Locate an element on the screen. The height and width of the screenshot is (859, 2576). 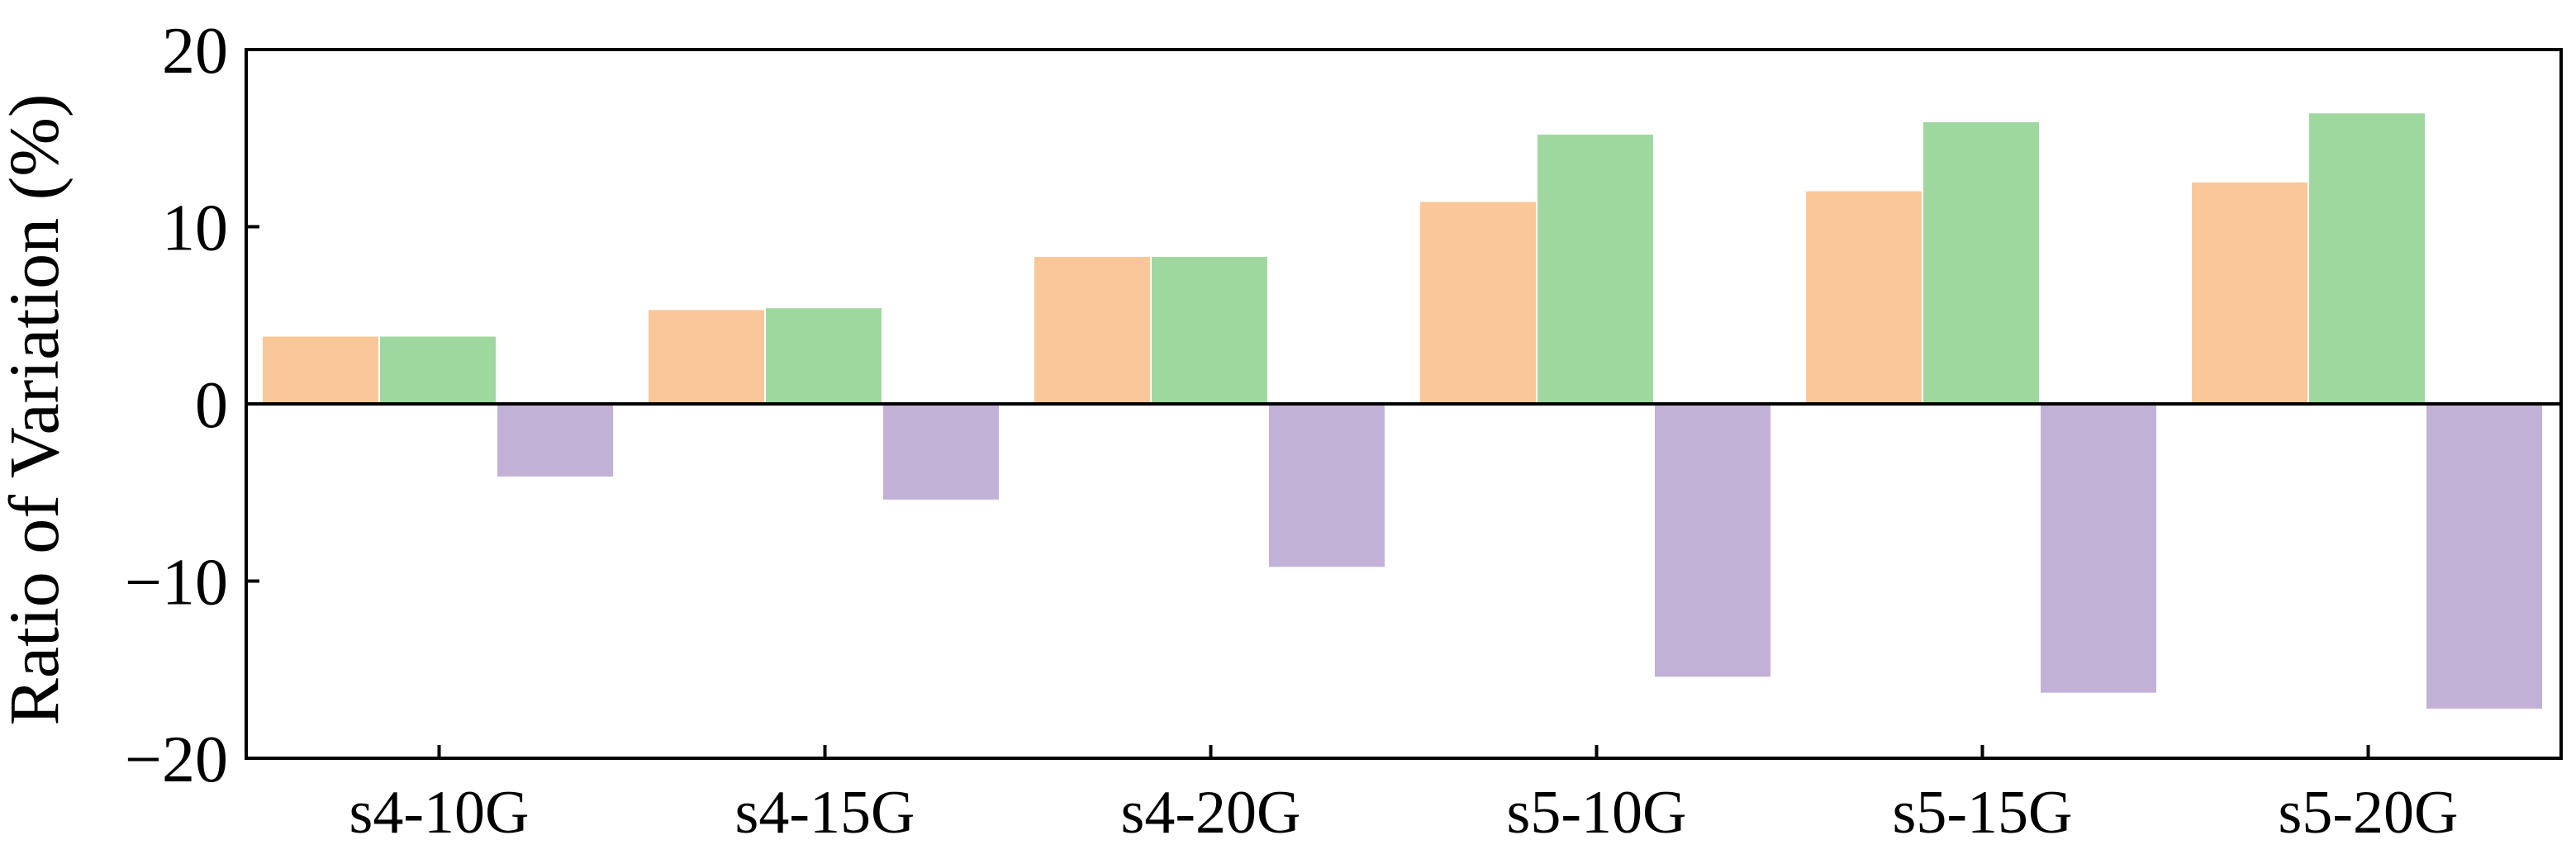
bar-series1-s4-10G is located at coordinates (320, 370).